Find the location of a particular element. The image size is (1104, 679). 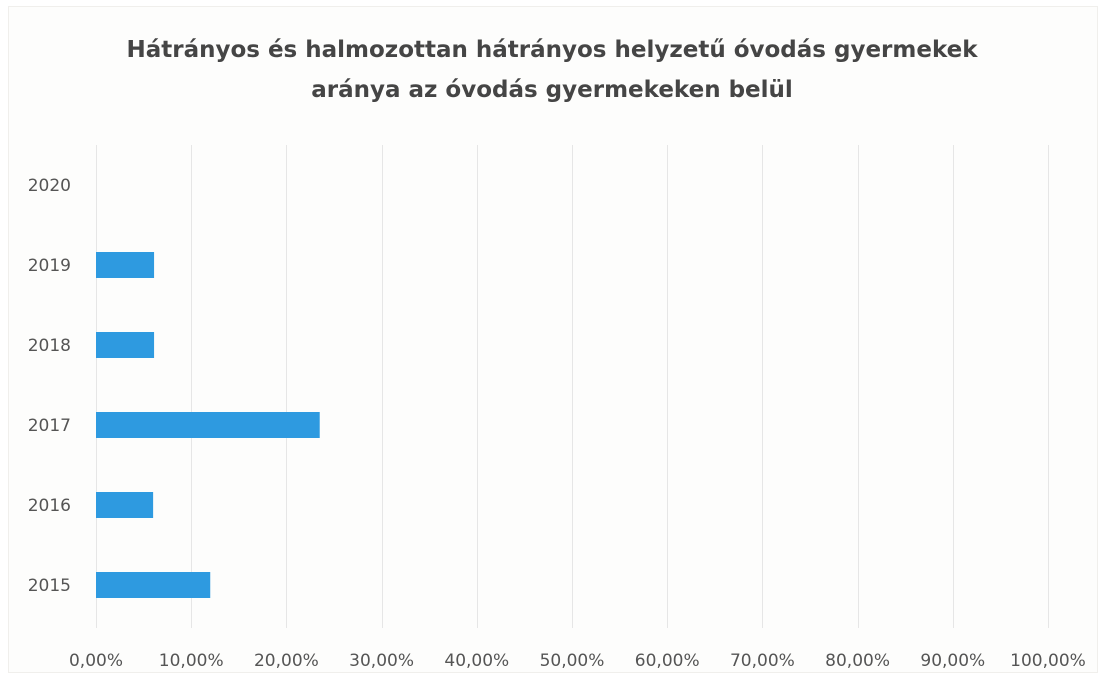

x-tick-label: 30,00% is located at coordinates (381, 661).